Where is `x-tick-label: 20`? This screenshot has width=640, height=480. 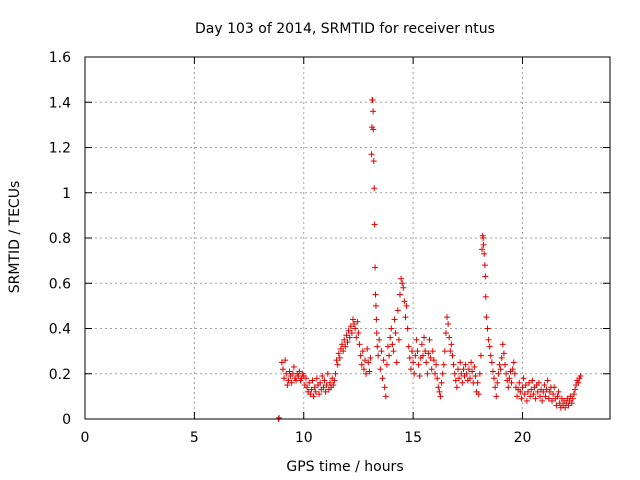
x-tick-label: 20 is located at coordinates (523, 438).